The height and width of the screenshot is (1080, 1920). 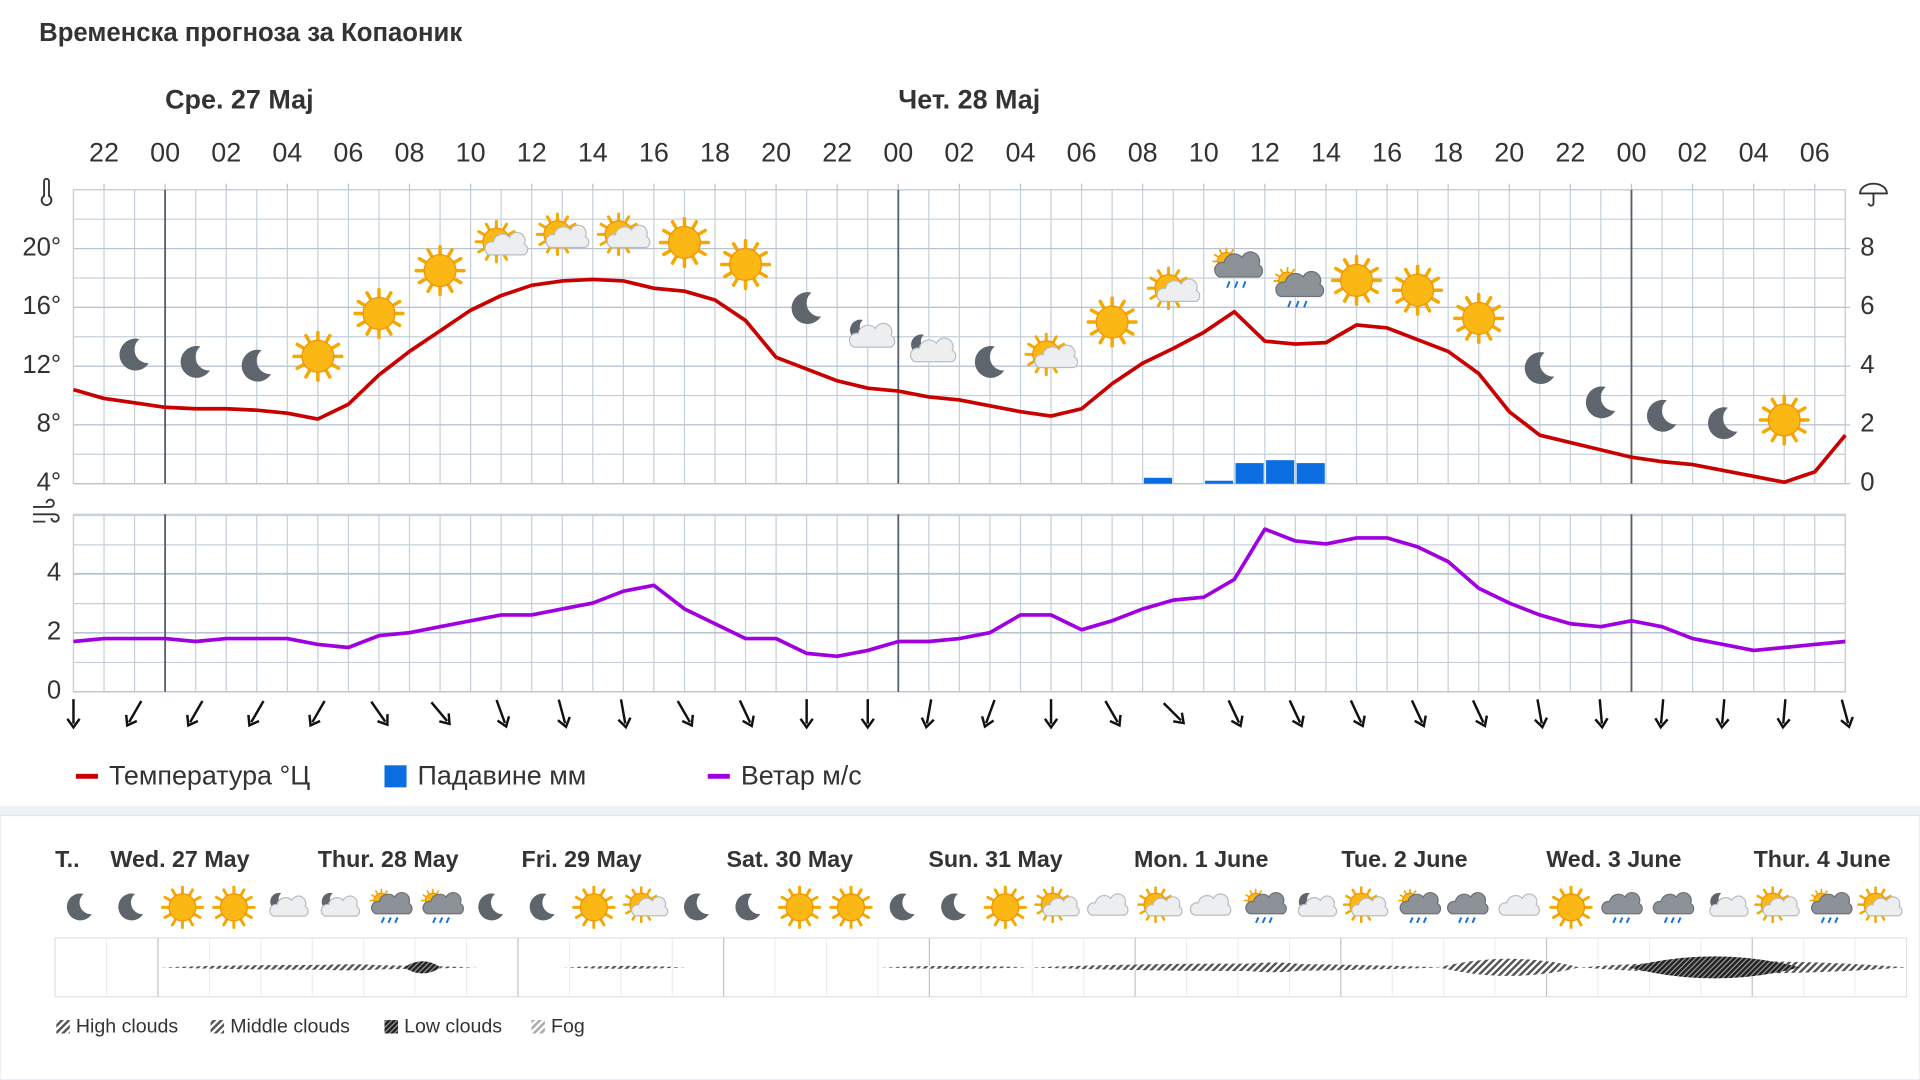 I want to click on day-label: Thur. 4 June, so click(x=1822, y=859).